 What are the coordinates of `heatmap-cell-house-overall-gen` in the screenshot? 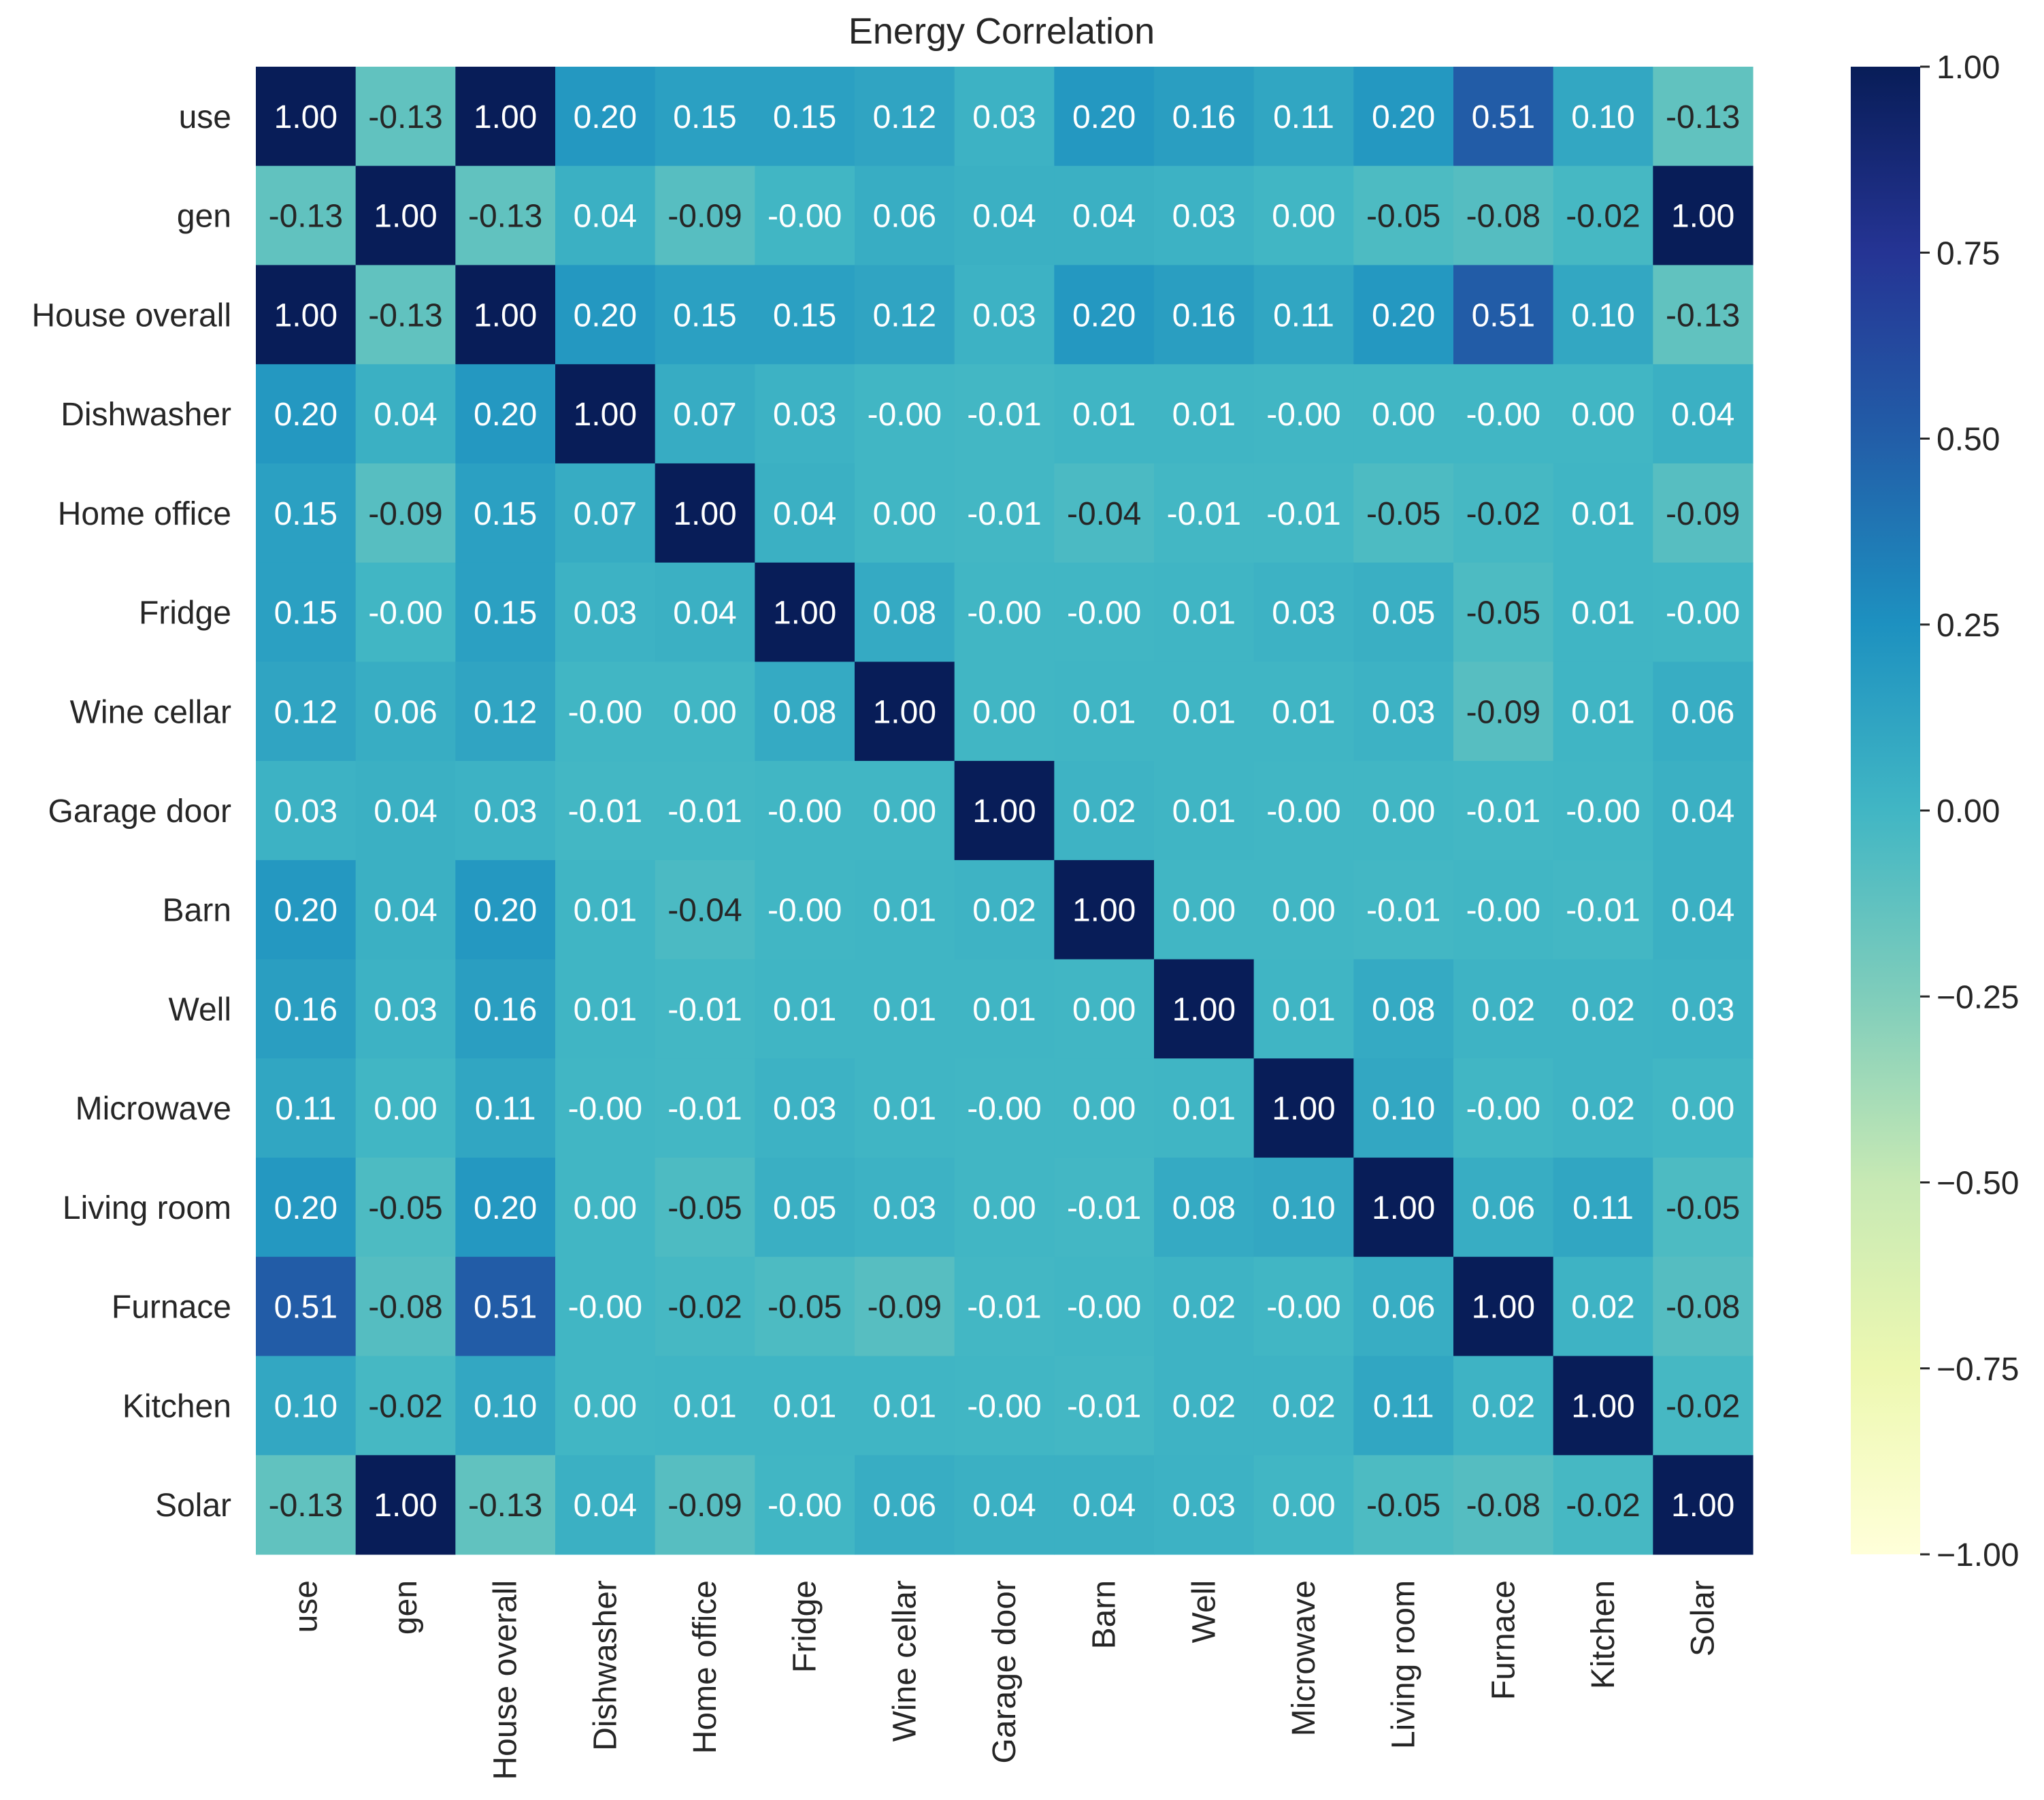 It's located at (405, 315).